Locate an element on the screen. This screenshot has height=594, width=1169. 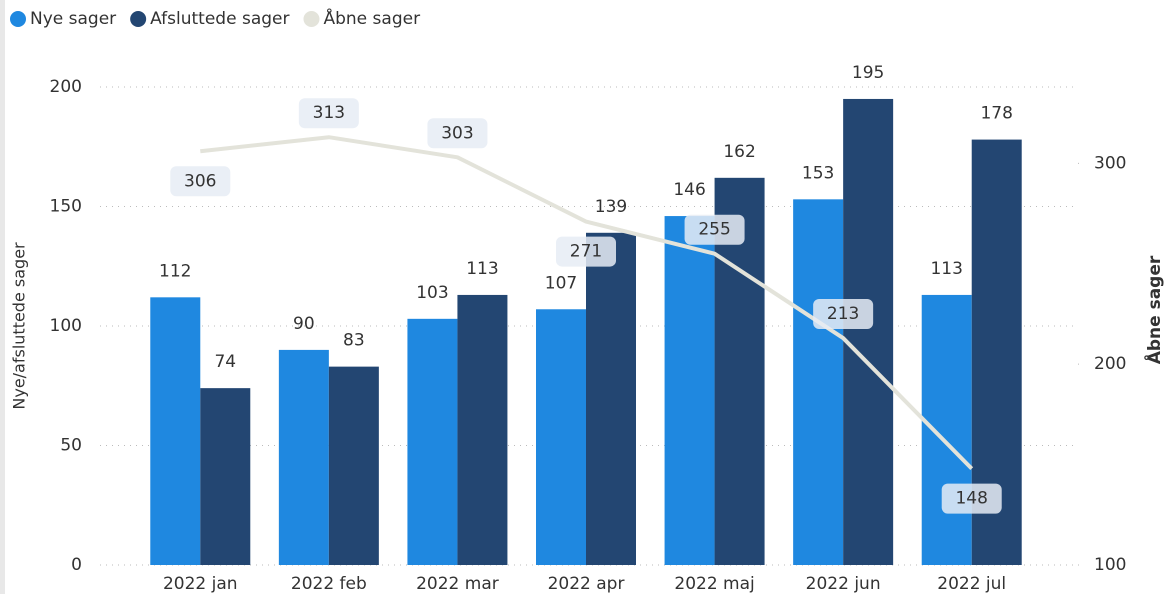
data-label: 271 is located at coordinates (586, 252).